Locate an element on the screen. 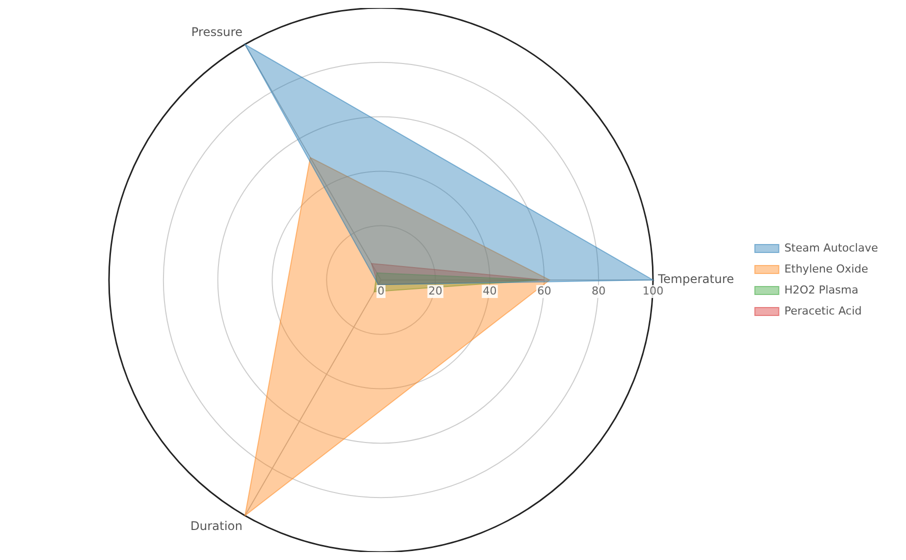 The height and width of the screenshot is (560, 906). spoke-label: Duration is located at coordinates (216, 526).